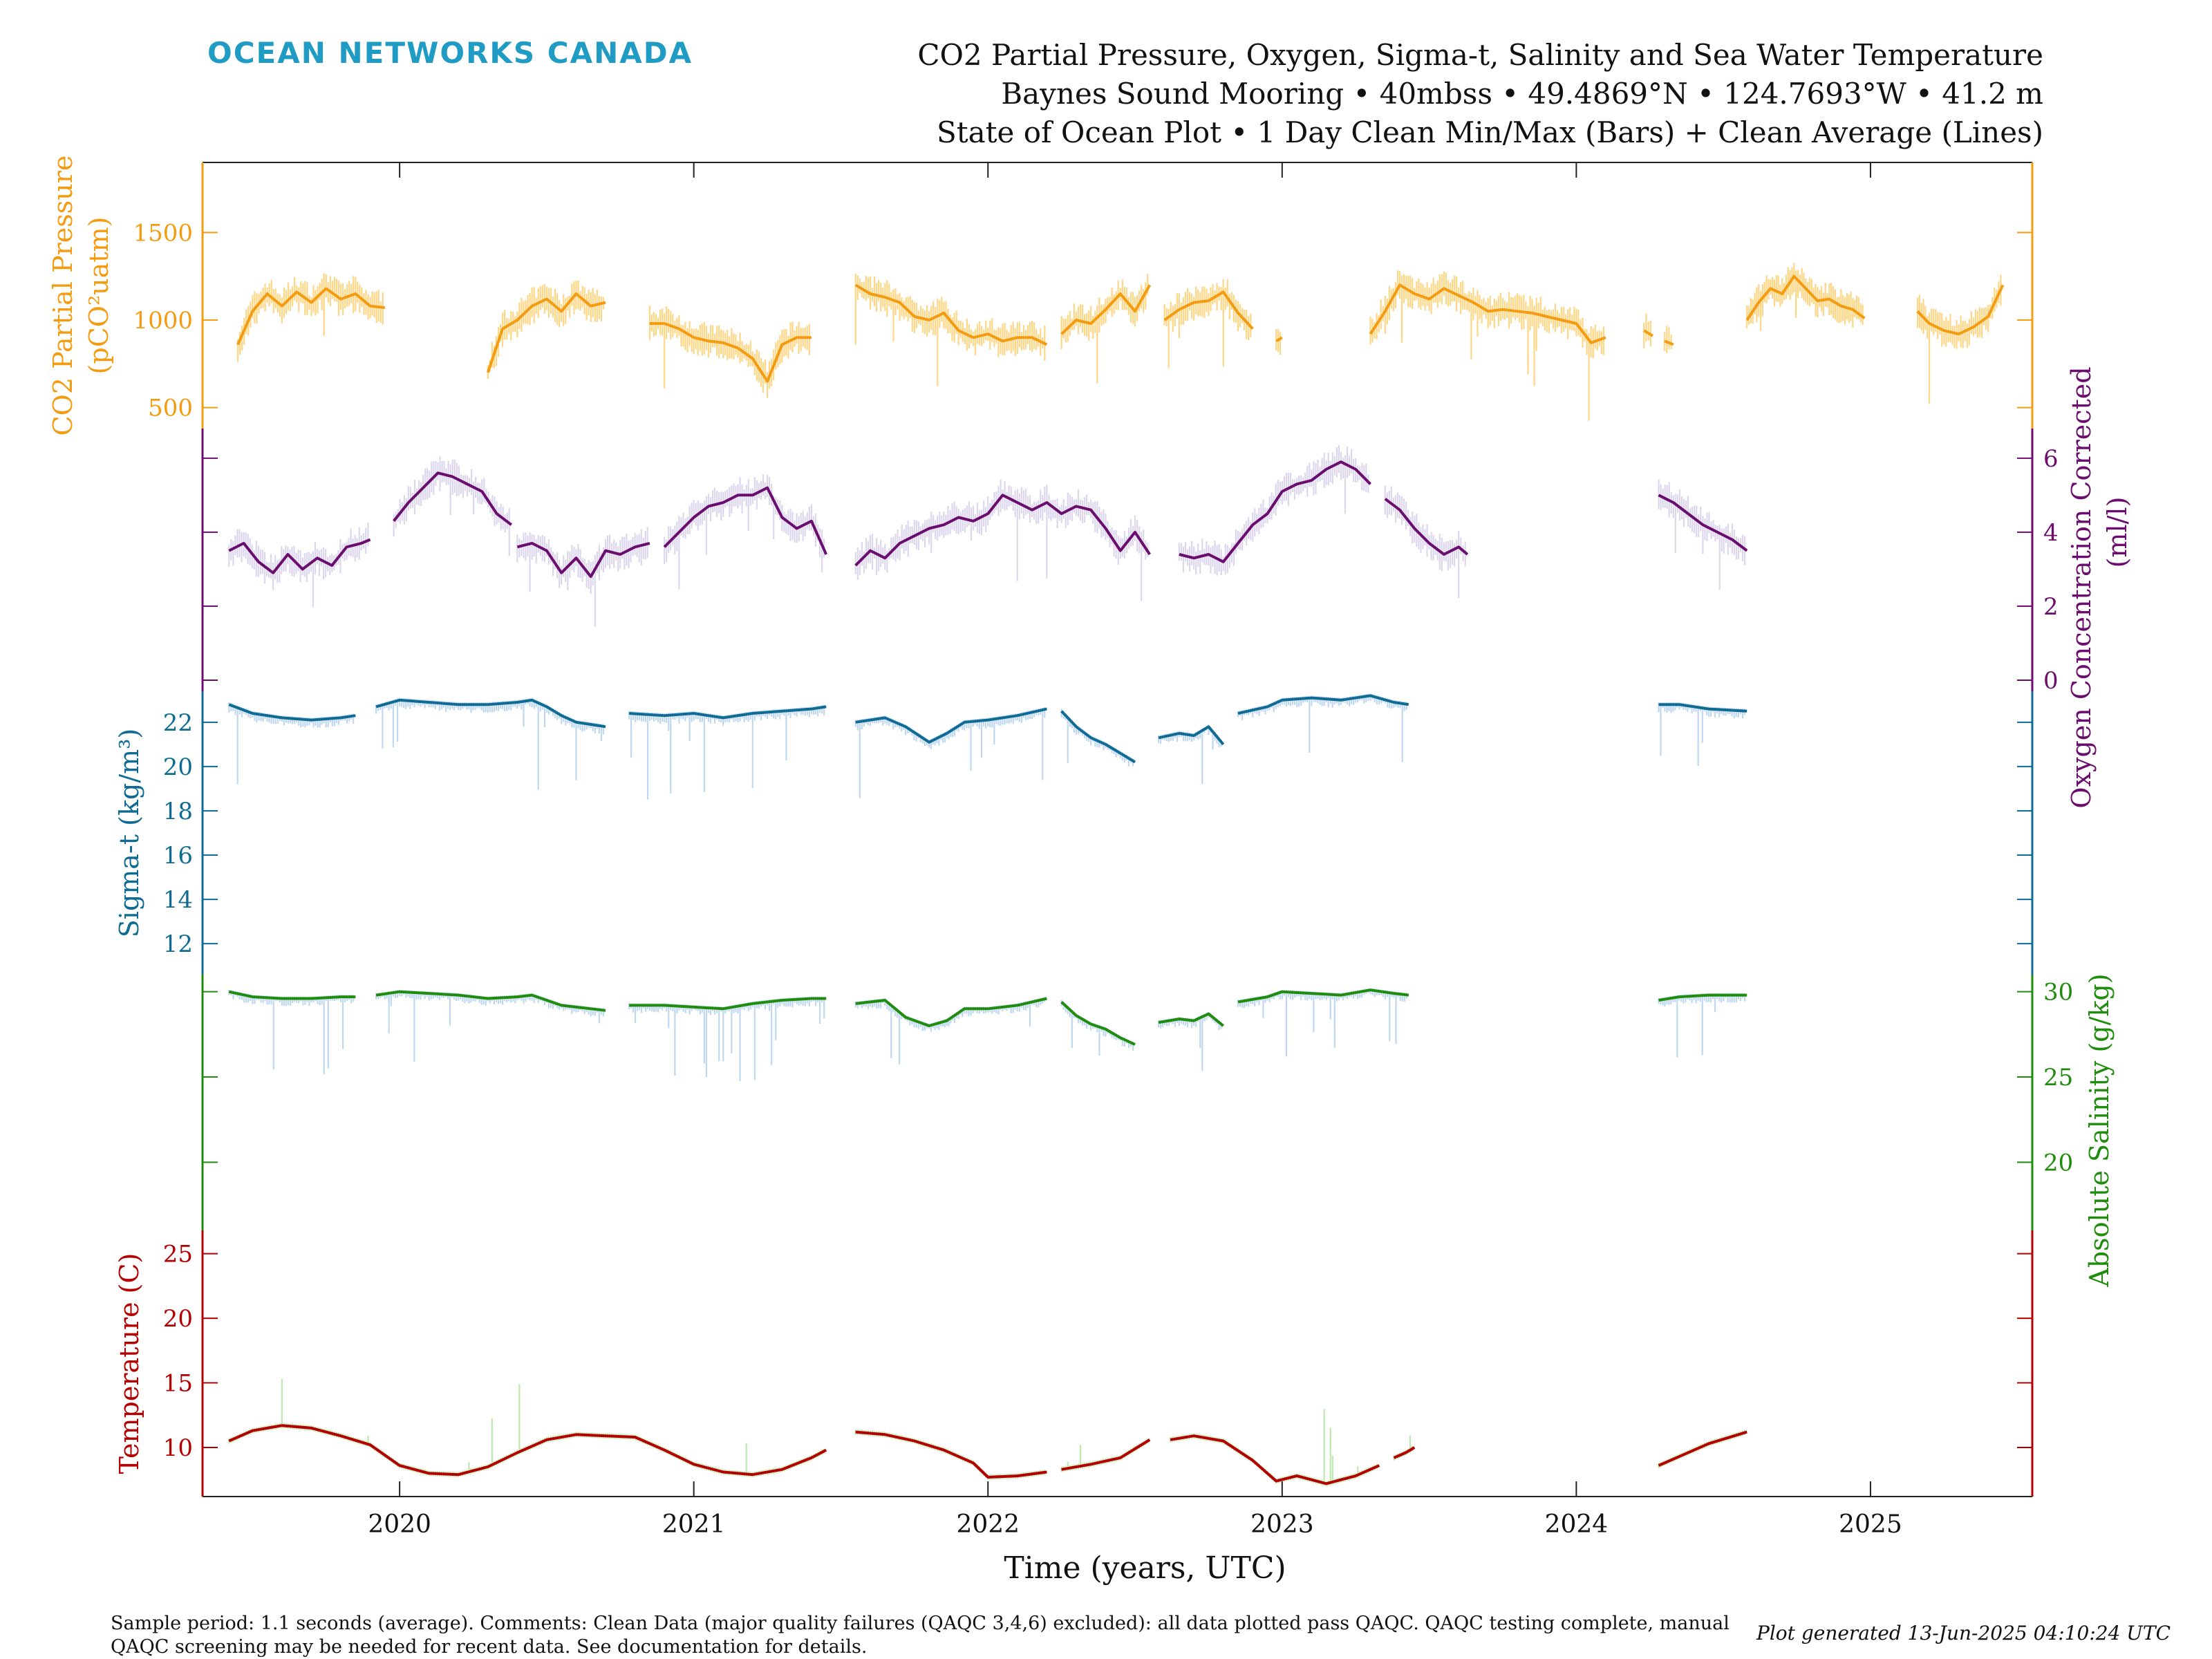 The height and width of the screenshot is (1659, 2212). Describe the element at coordinates (163, 321) in the screenshot. I see `y-tick-label: 1000` at that location.